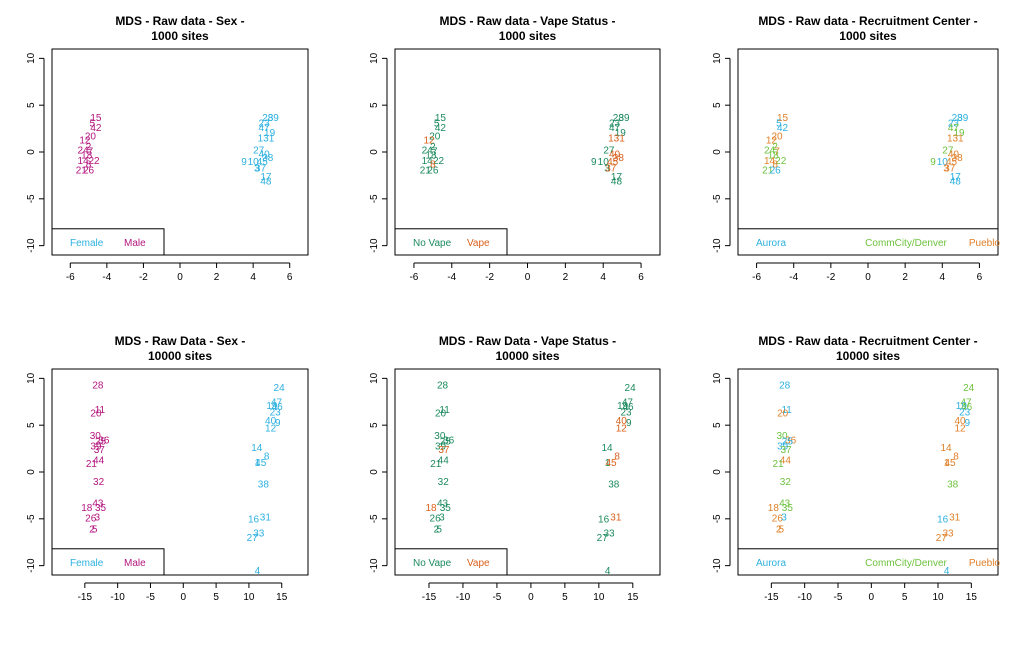 The image size is (1029, 646). Describe the element at coordinates (783, 118) in the screenshot. I see `data-point-label: 15` at that location.